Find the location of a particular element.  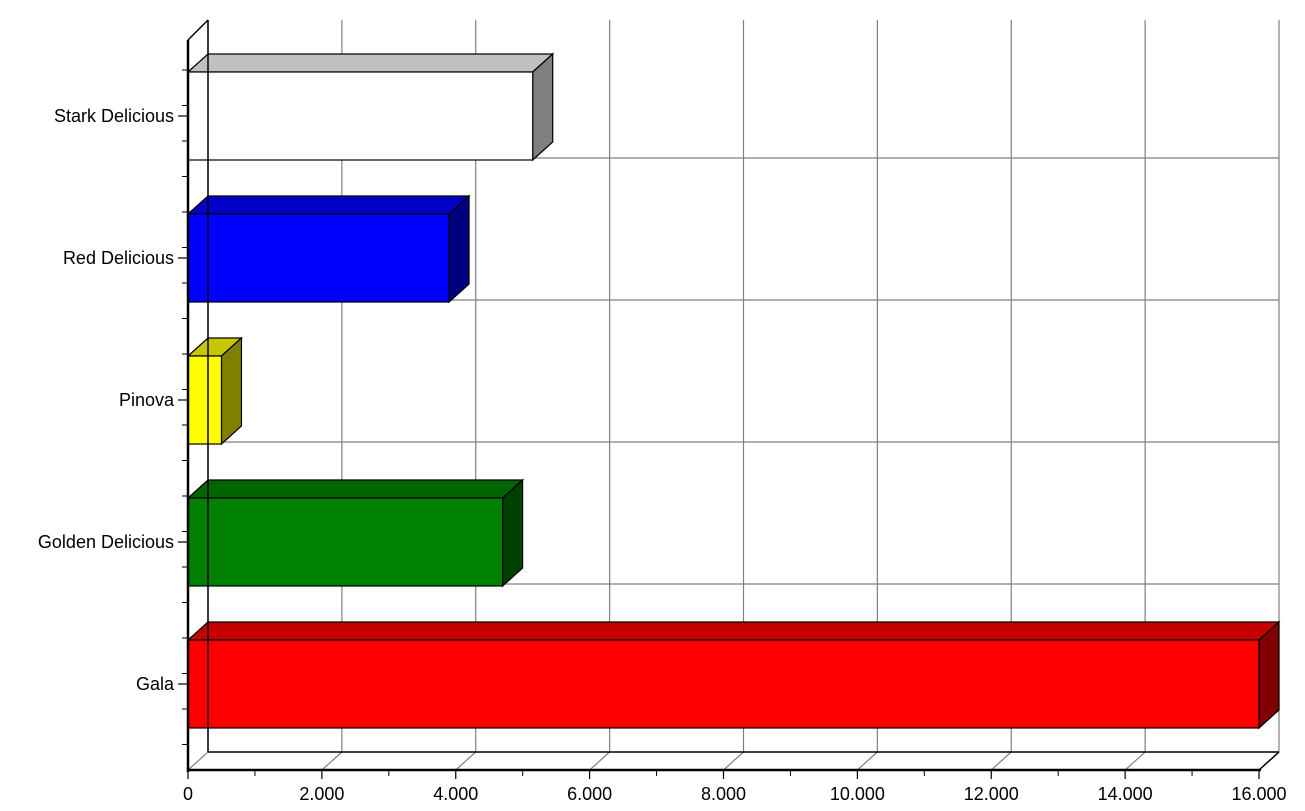

x-tick-label: 0 is located at coordinates (188, 794).